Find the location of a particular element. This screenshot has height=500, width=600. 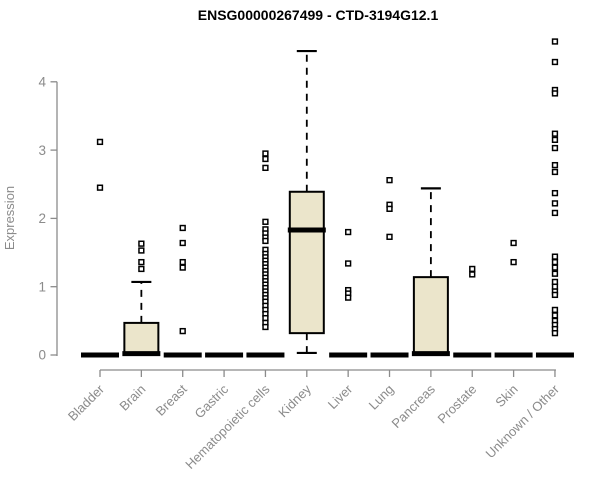

x-tick-label-liver: Liver is located at coordinates (340, 396).